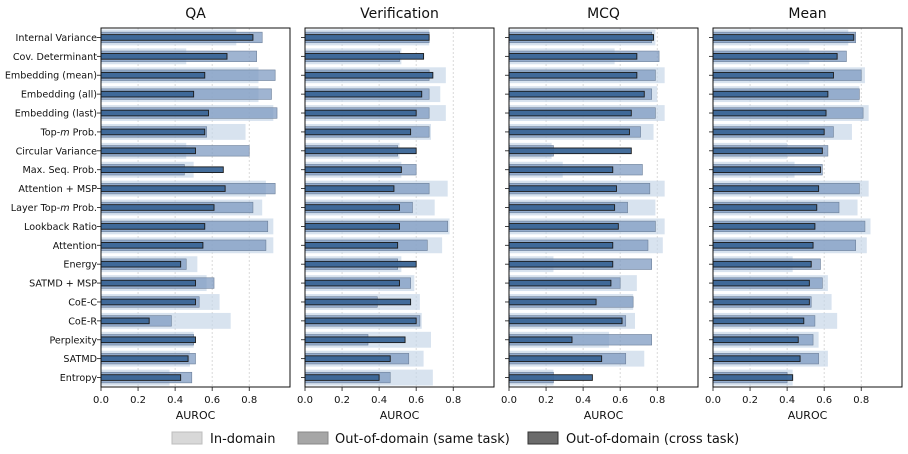 The image size is (908, 454). Describe the element at coordinates (55, 57) in the screenshot. I see `method-label: Cov. Determinant` at that location.